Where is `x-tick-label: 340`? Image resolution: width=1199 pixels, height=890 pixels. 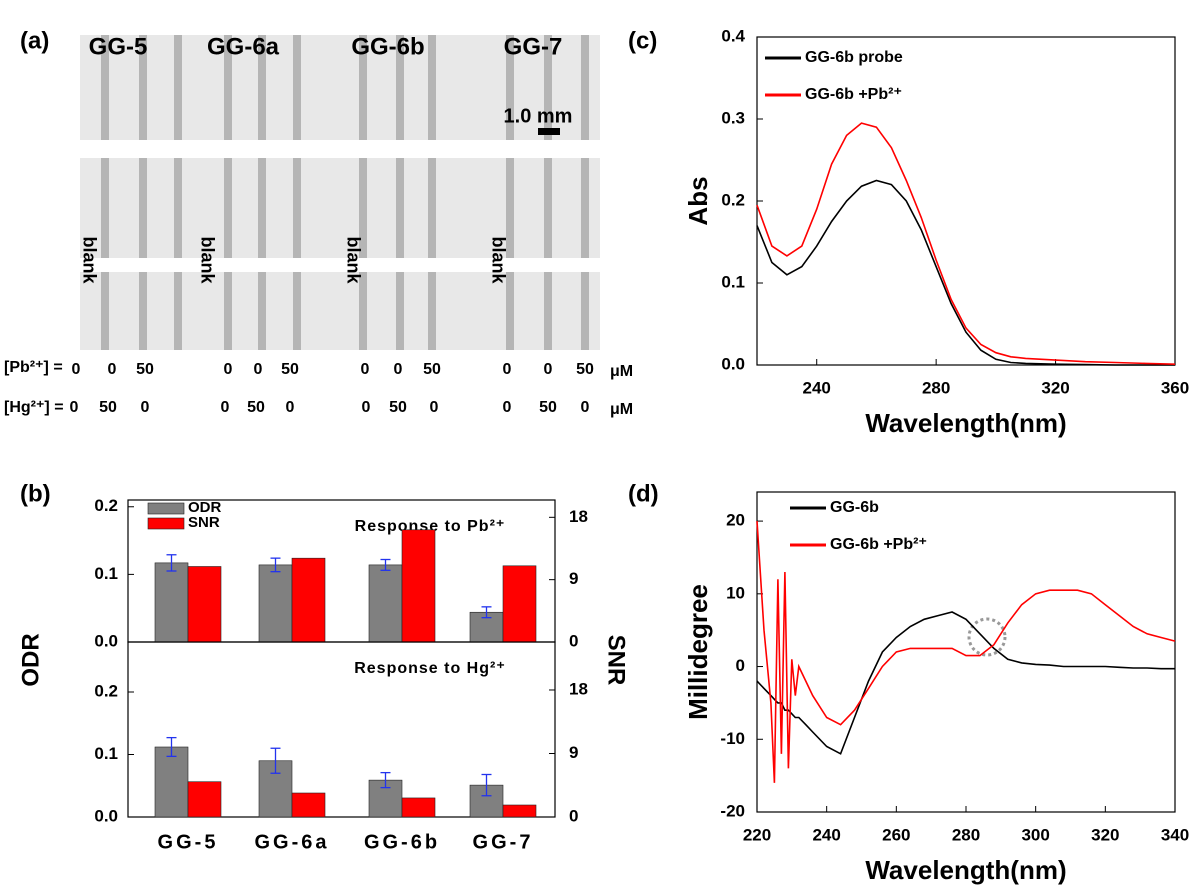
x-tick-label: 340 is located at coordinates (1175, 834).